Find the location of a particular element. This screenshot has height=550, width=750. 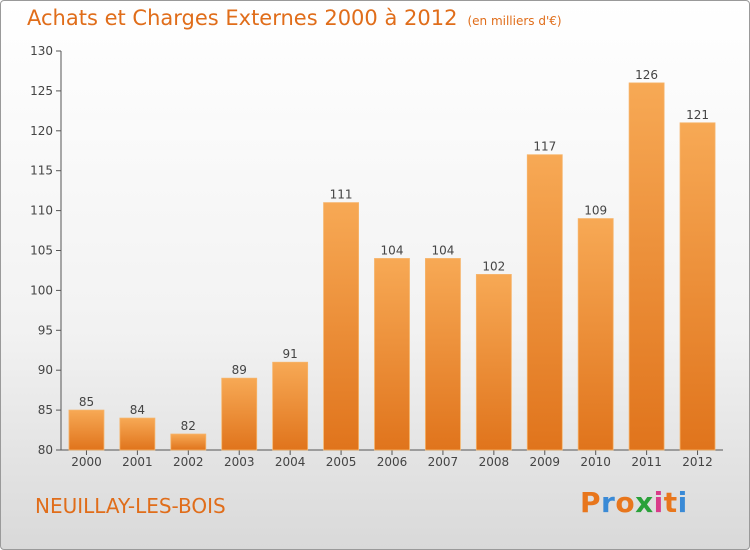

city-name: NEUILLAY-LES-BOIS is located at coordinates (130, 506).